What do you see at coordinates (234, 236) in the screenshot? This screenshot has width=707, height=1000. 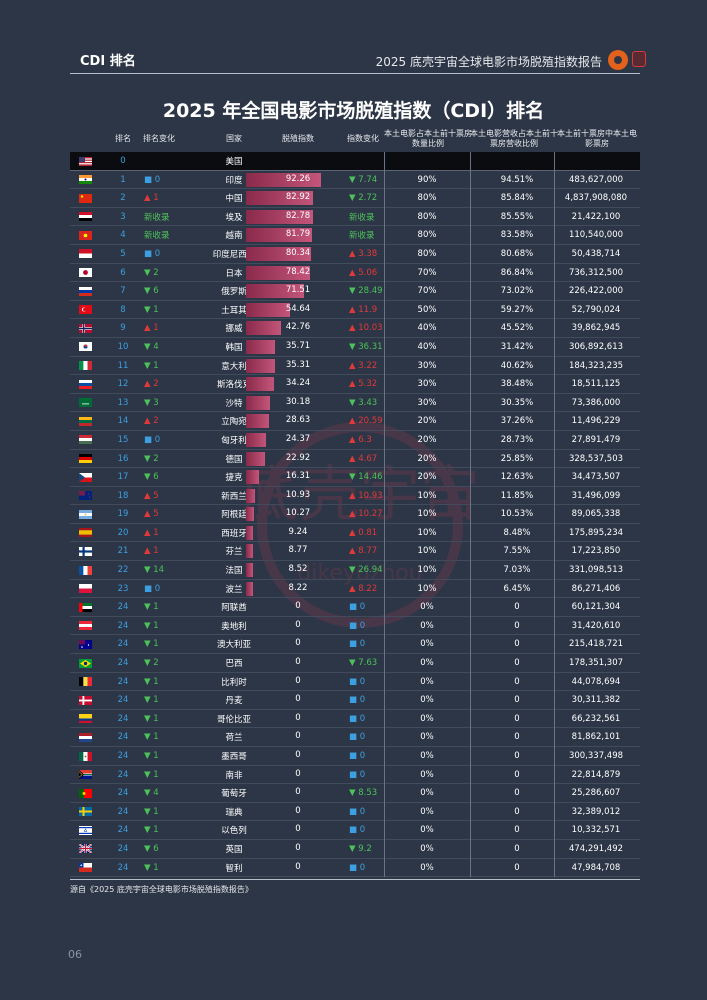 I see `country-cell: 越南` at bounding box center [234, 236].